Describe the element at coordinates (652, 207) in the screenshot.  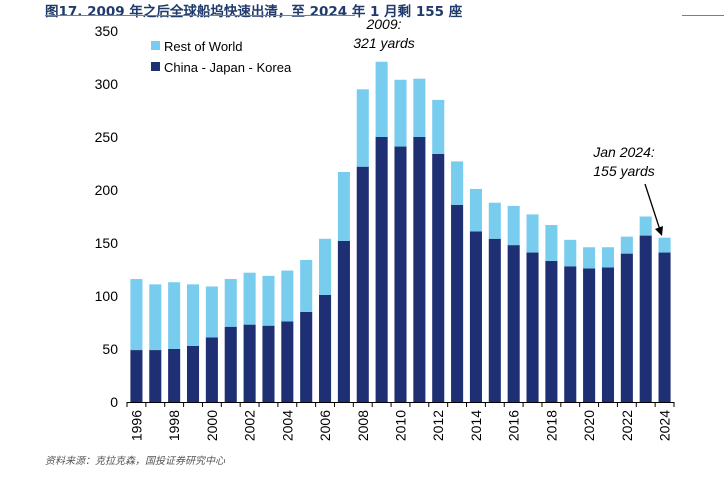
I see `annotation-arrow-line` at that location.